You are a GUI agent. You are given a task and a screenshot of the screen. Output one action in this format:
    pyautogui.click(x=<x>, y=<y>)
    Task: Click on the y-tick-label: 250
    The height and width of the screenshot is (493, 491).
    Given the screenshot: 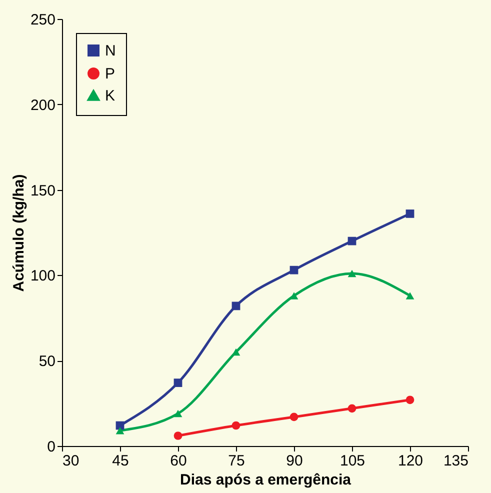 What is the action you would take?
    pyautogui.click(x=43, y=20)
    